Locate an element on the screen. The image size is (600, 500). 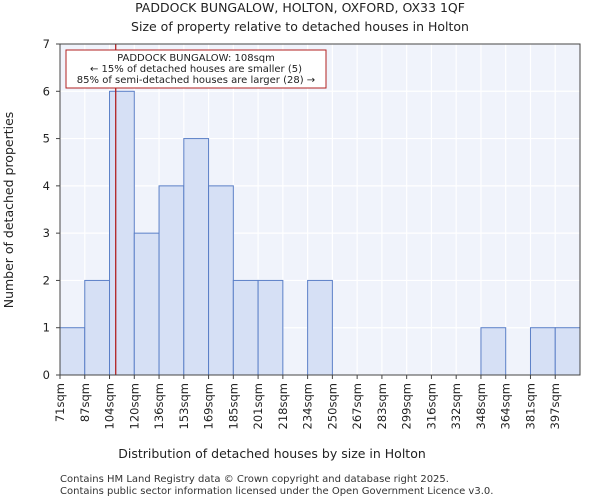
bar-153sqm is located at coordinates (196, 257).